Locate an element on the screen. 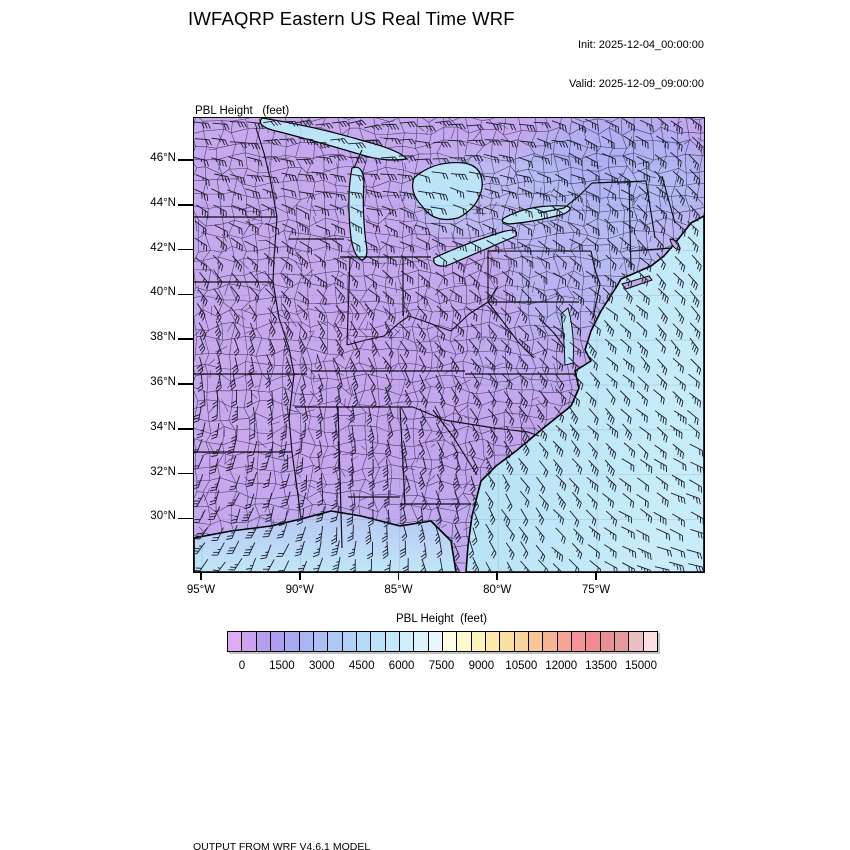  init-time: Init: 2025-12-04_00:00:00 is located at coordinates (641, 45).